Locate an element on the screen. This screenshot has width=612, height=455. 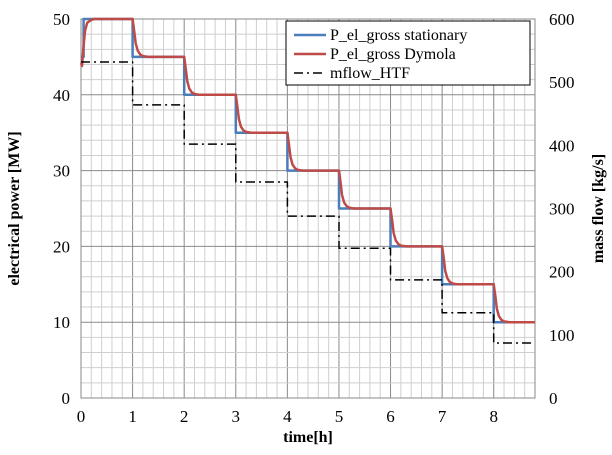
y-tick-label: 10 is located at coordinates (61, 322).